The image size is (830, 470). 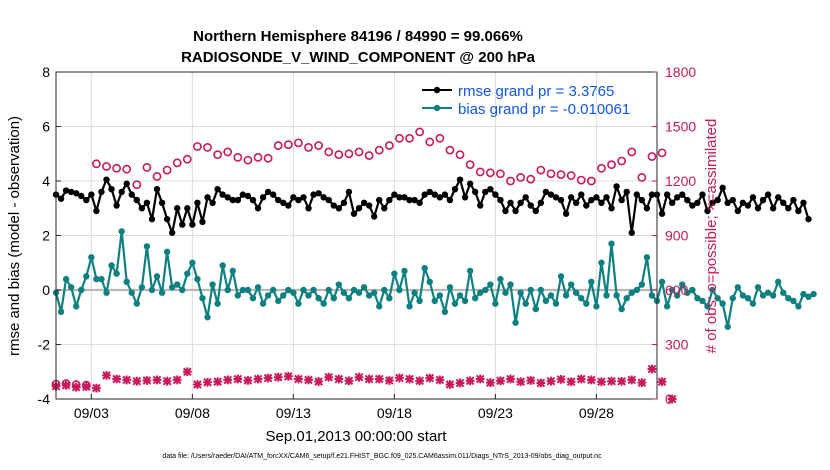 What do you see at coordinates (536, 91) in the screenshot?
I see `legend-rmse-label: rmse grand pr = 3.3765` at bounding box center [536, 91].